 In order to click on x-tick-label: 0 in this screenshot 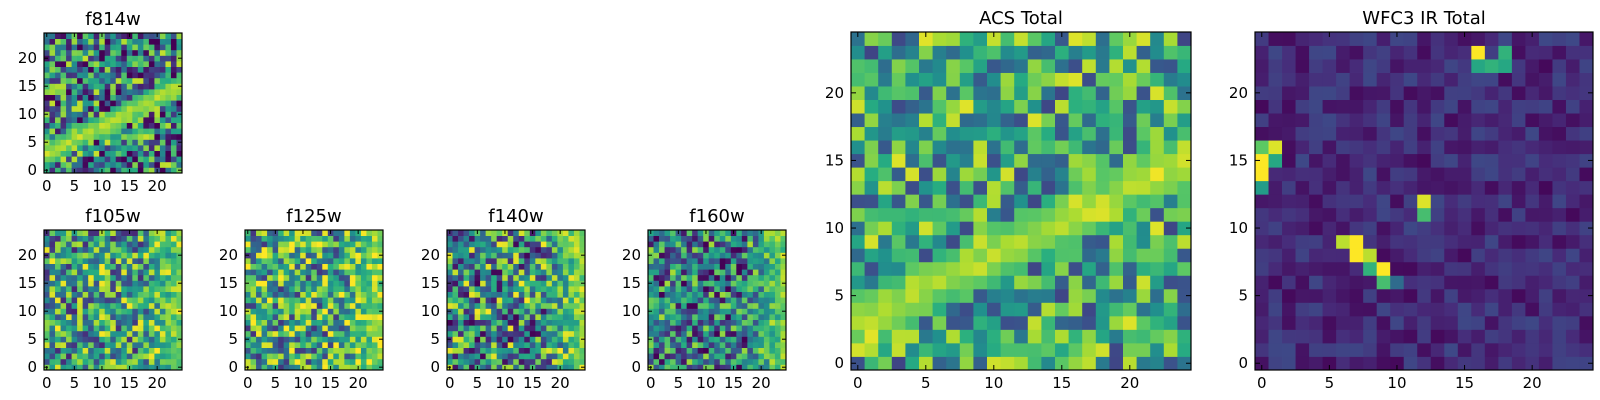, I will do `click(1262, 383)`.